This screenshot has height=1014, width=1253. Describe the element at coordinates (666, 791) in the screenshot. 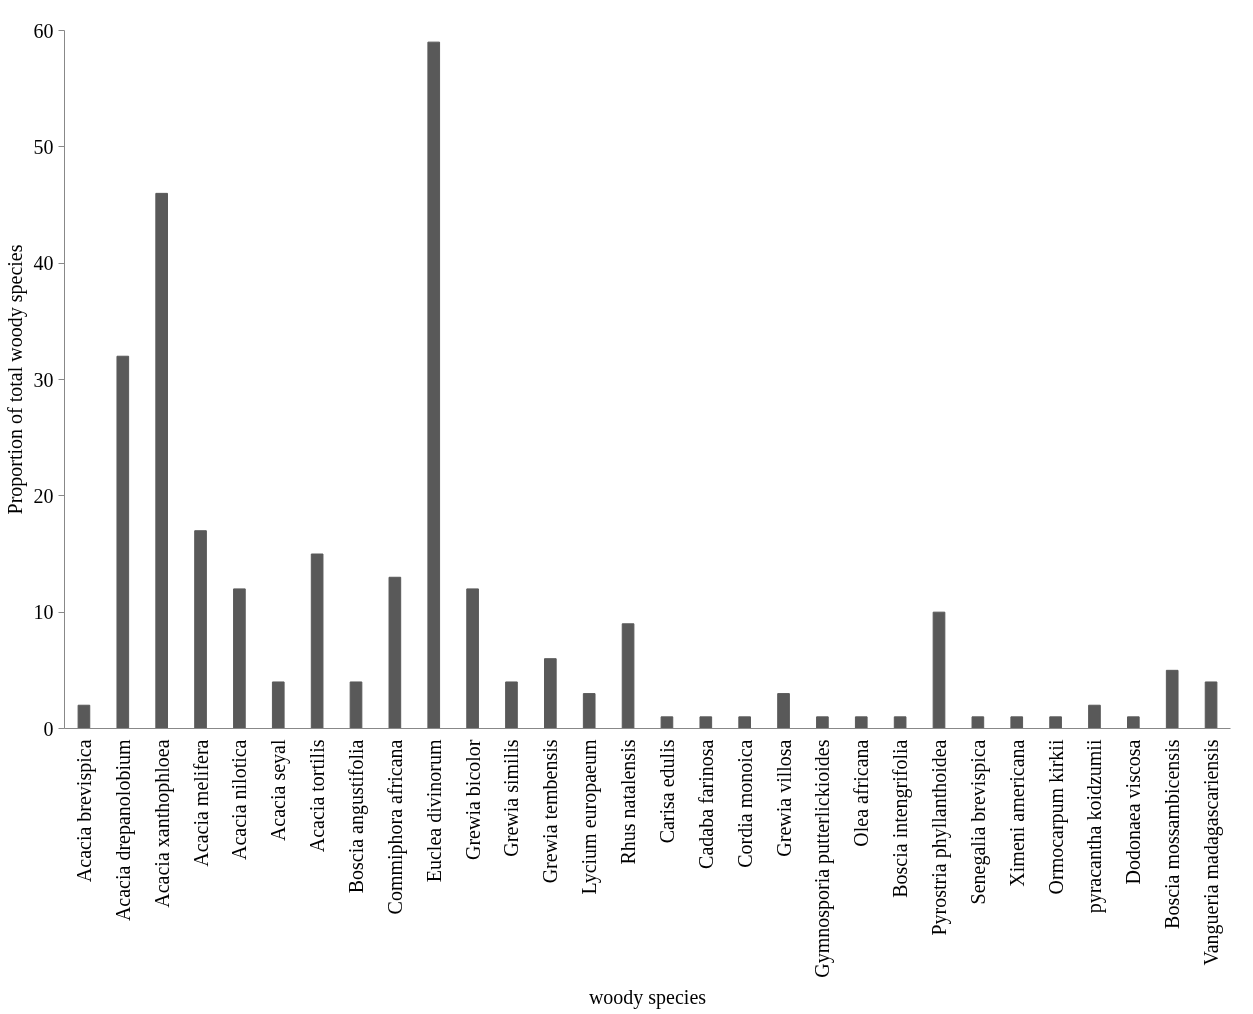

I see `x-tick-label: Carisa edulis` at that location.